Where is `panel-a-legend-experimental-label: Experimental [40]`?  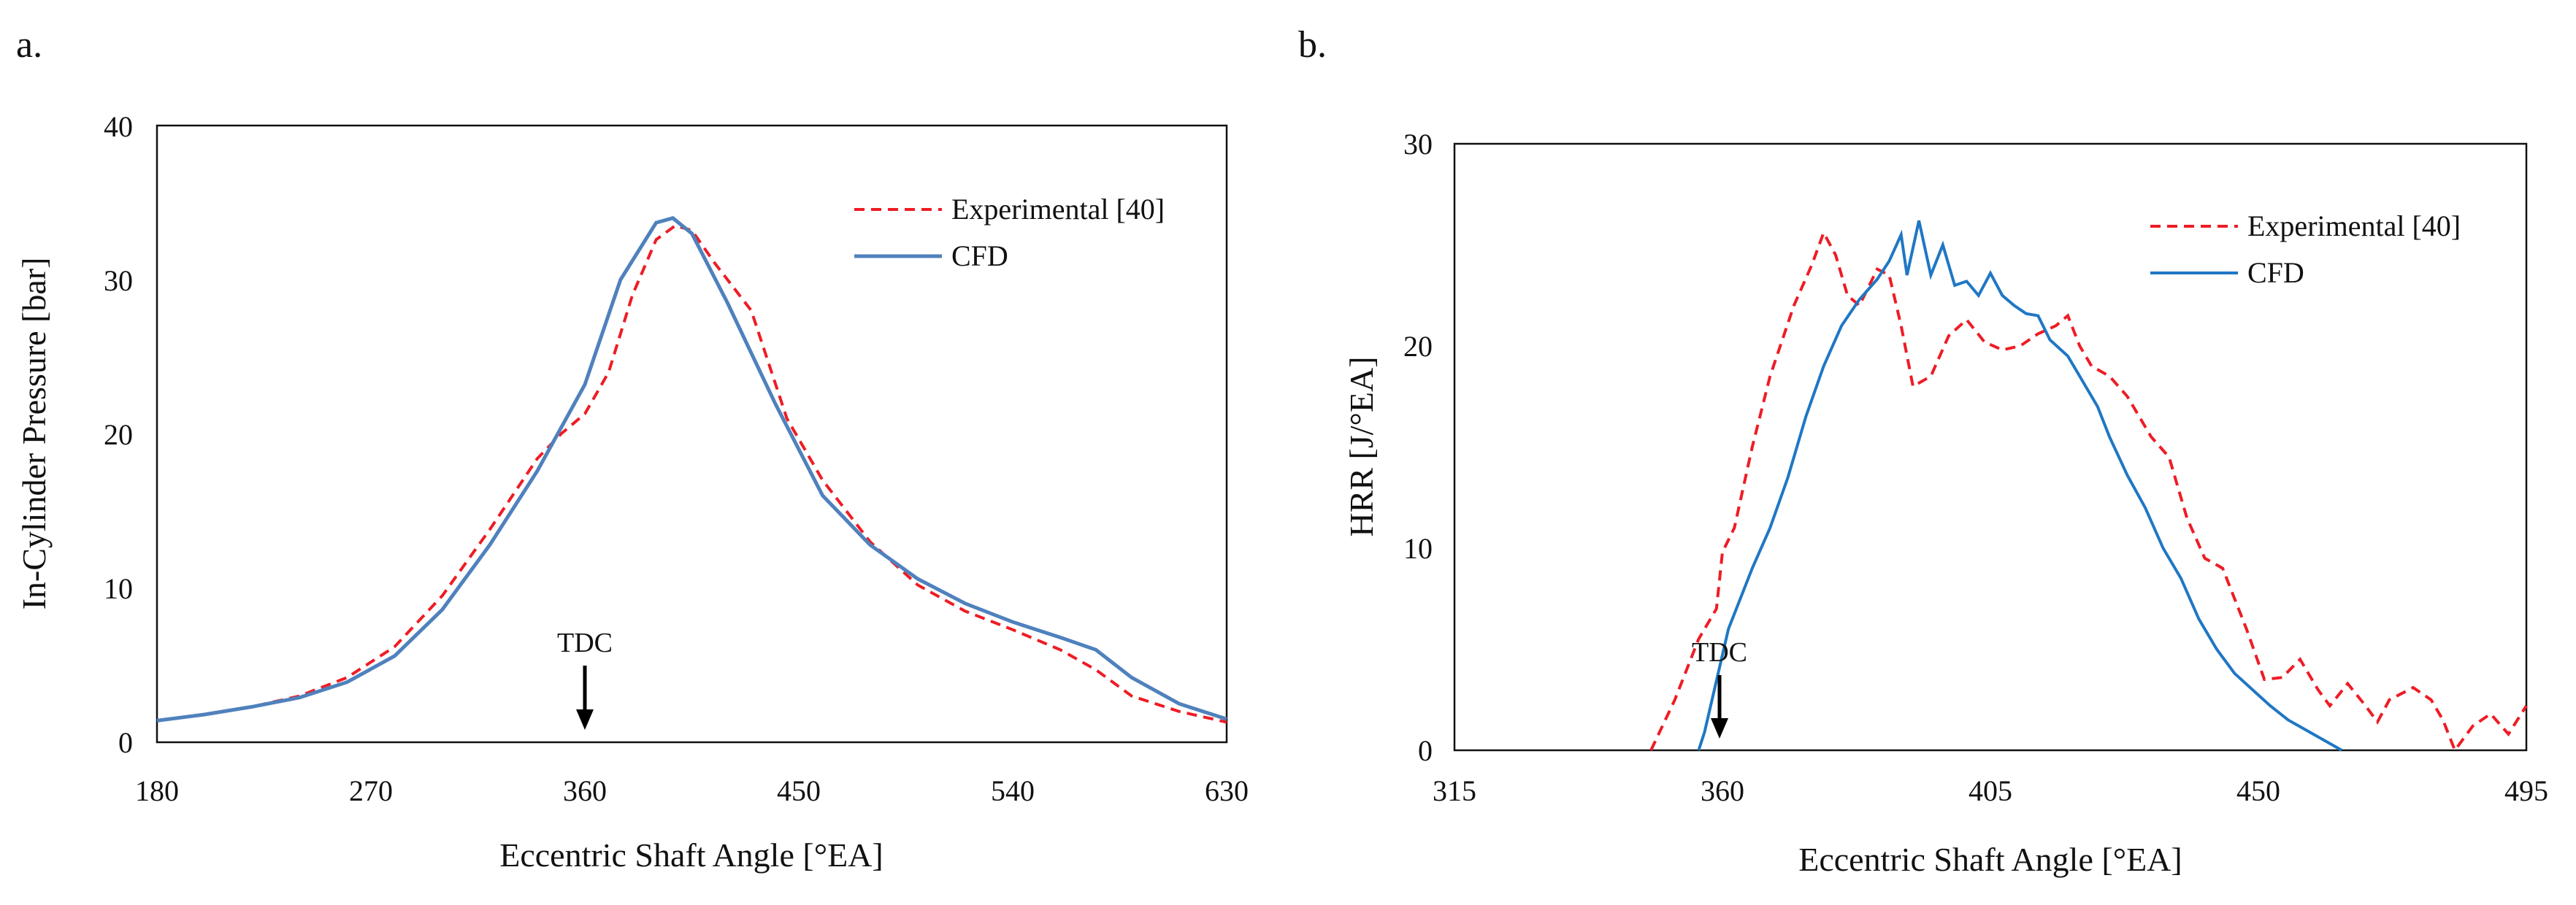 panel-a-legend-experimental-label: Experimental [40] is located at coordinates (1058, 209).